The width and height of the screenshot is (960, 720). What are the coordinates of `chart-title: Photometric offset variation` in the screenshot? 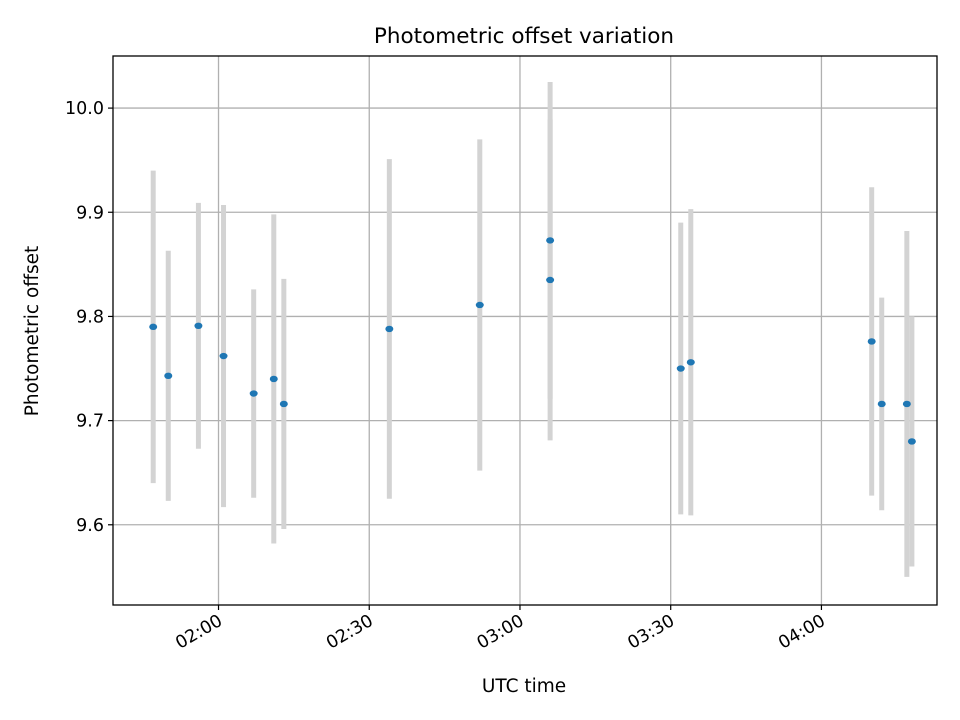 It's located at (524, 36).